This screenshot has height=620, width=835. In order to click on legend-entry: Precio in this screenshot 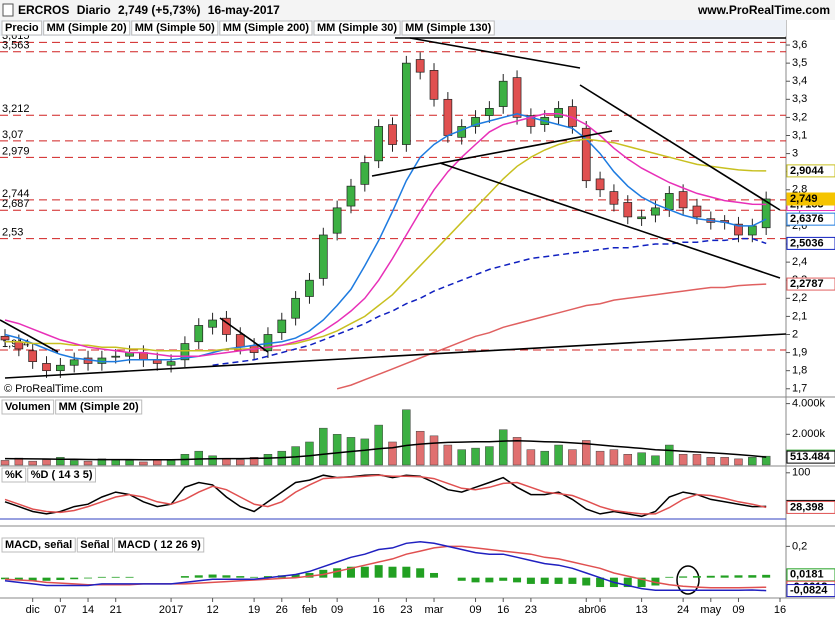, I will do `click(22, 28)`.